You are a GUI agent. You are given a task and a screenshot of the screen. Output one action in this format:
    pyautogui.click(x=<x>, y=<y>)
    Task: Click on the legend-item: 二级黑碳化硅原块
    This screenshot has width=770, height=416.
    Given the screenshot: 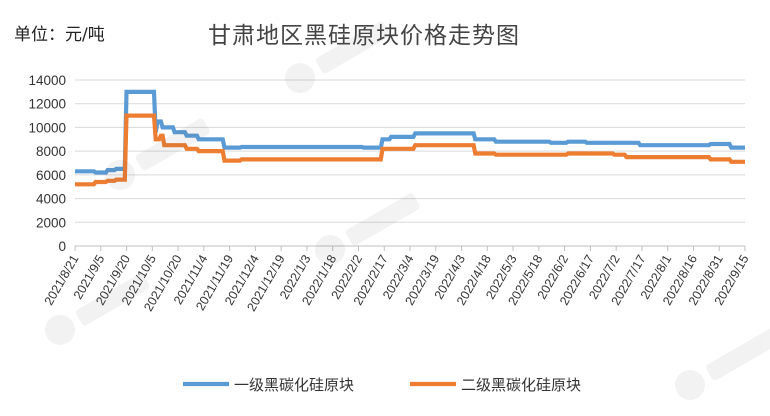 What is the action you would take?
    pyautogui.click(x=495, y=385)
    